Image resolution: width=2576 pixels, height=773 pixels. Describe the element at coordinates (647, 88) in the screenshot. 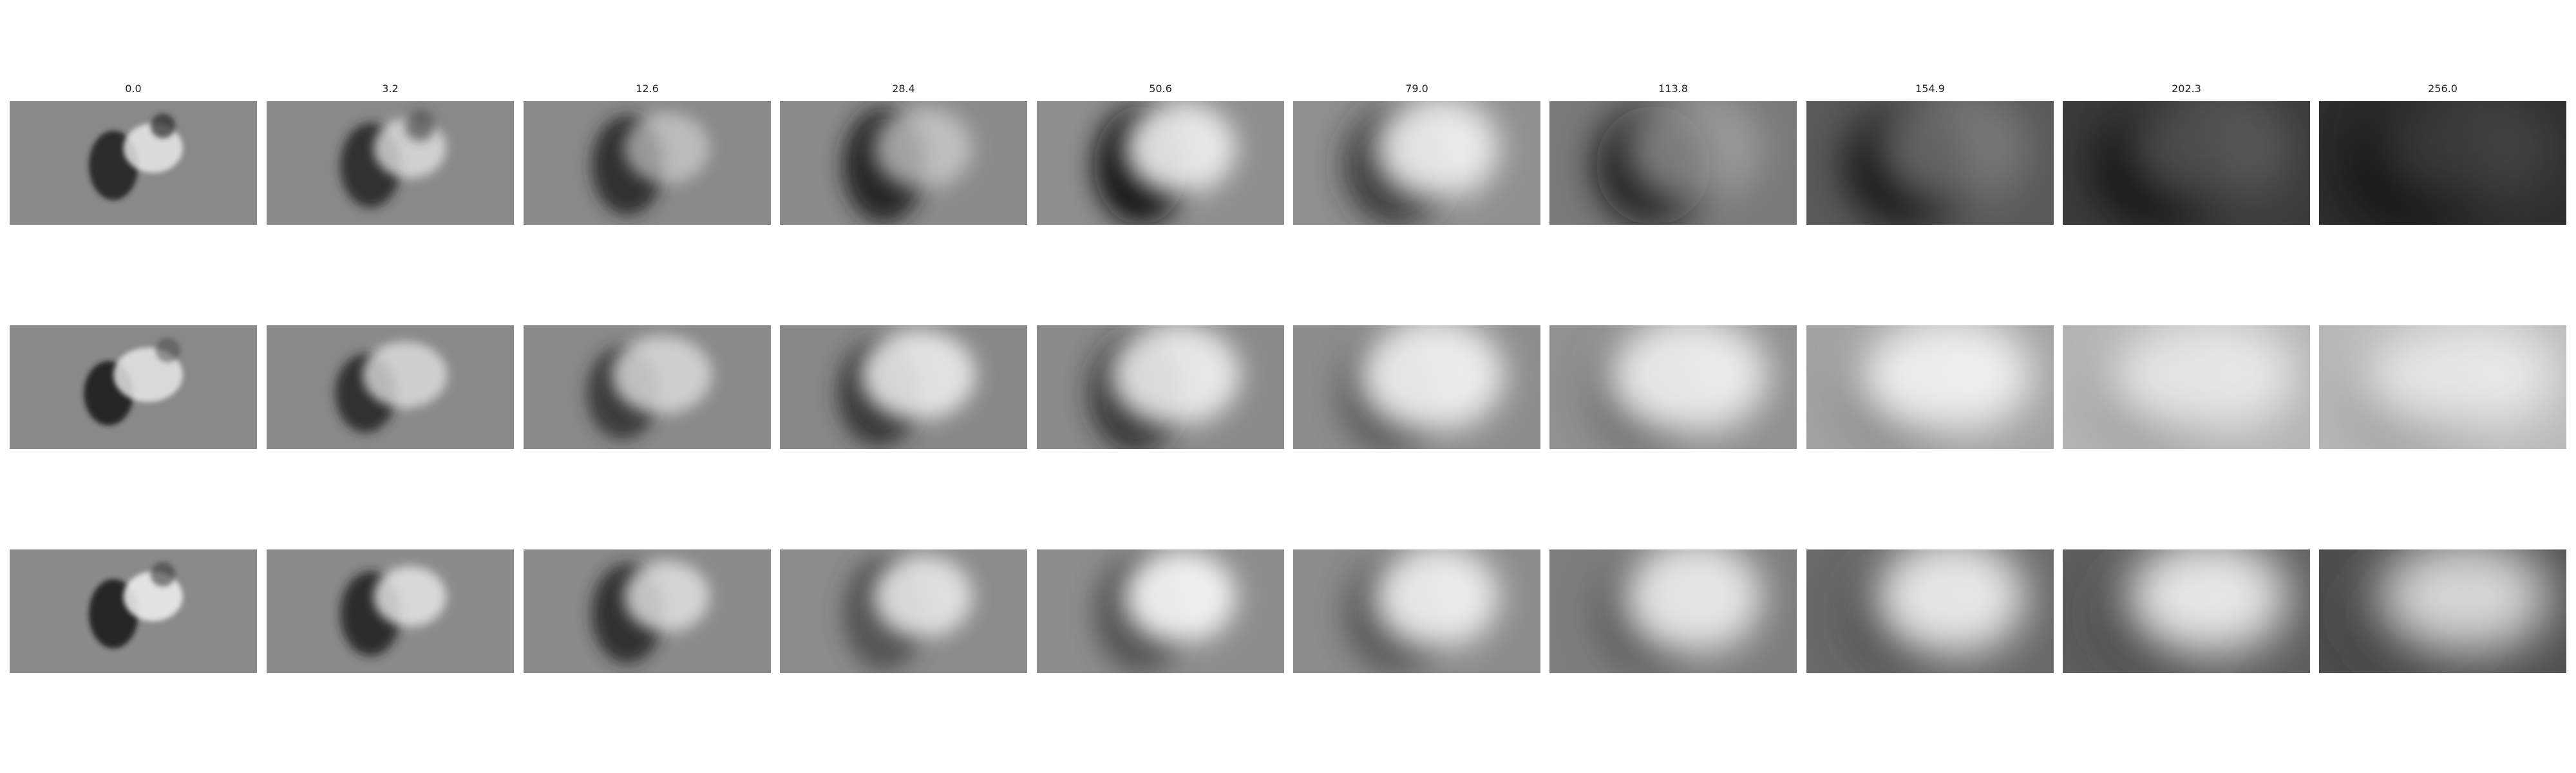

I see `column-title: 12.6` at that location.